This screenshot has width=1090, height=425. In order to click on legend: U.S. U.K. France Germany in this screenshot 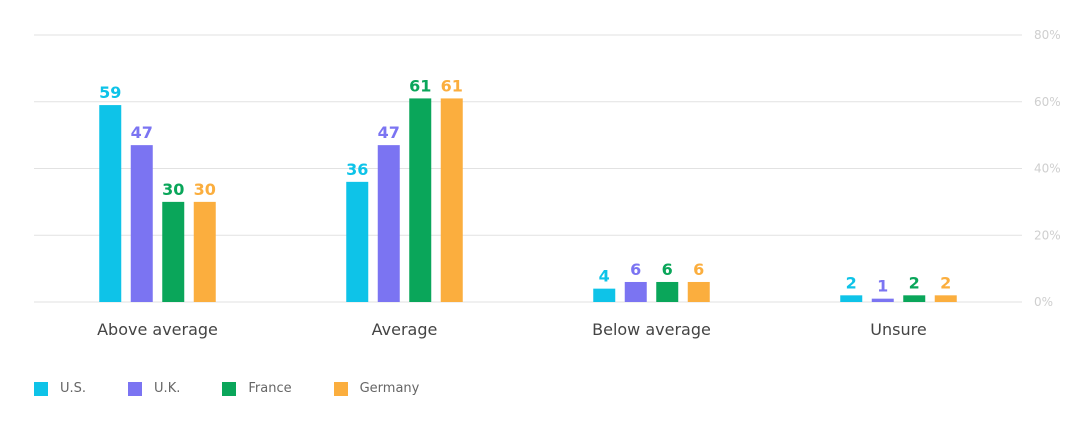, I will do `click(247, 388)`.